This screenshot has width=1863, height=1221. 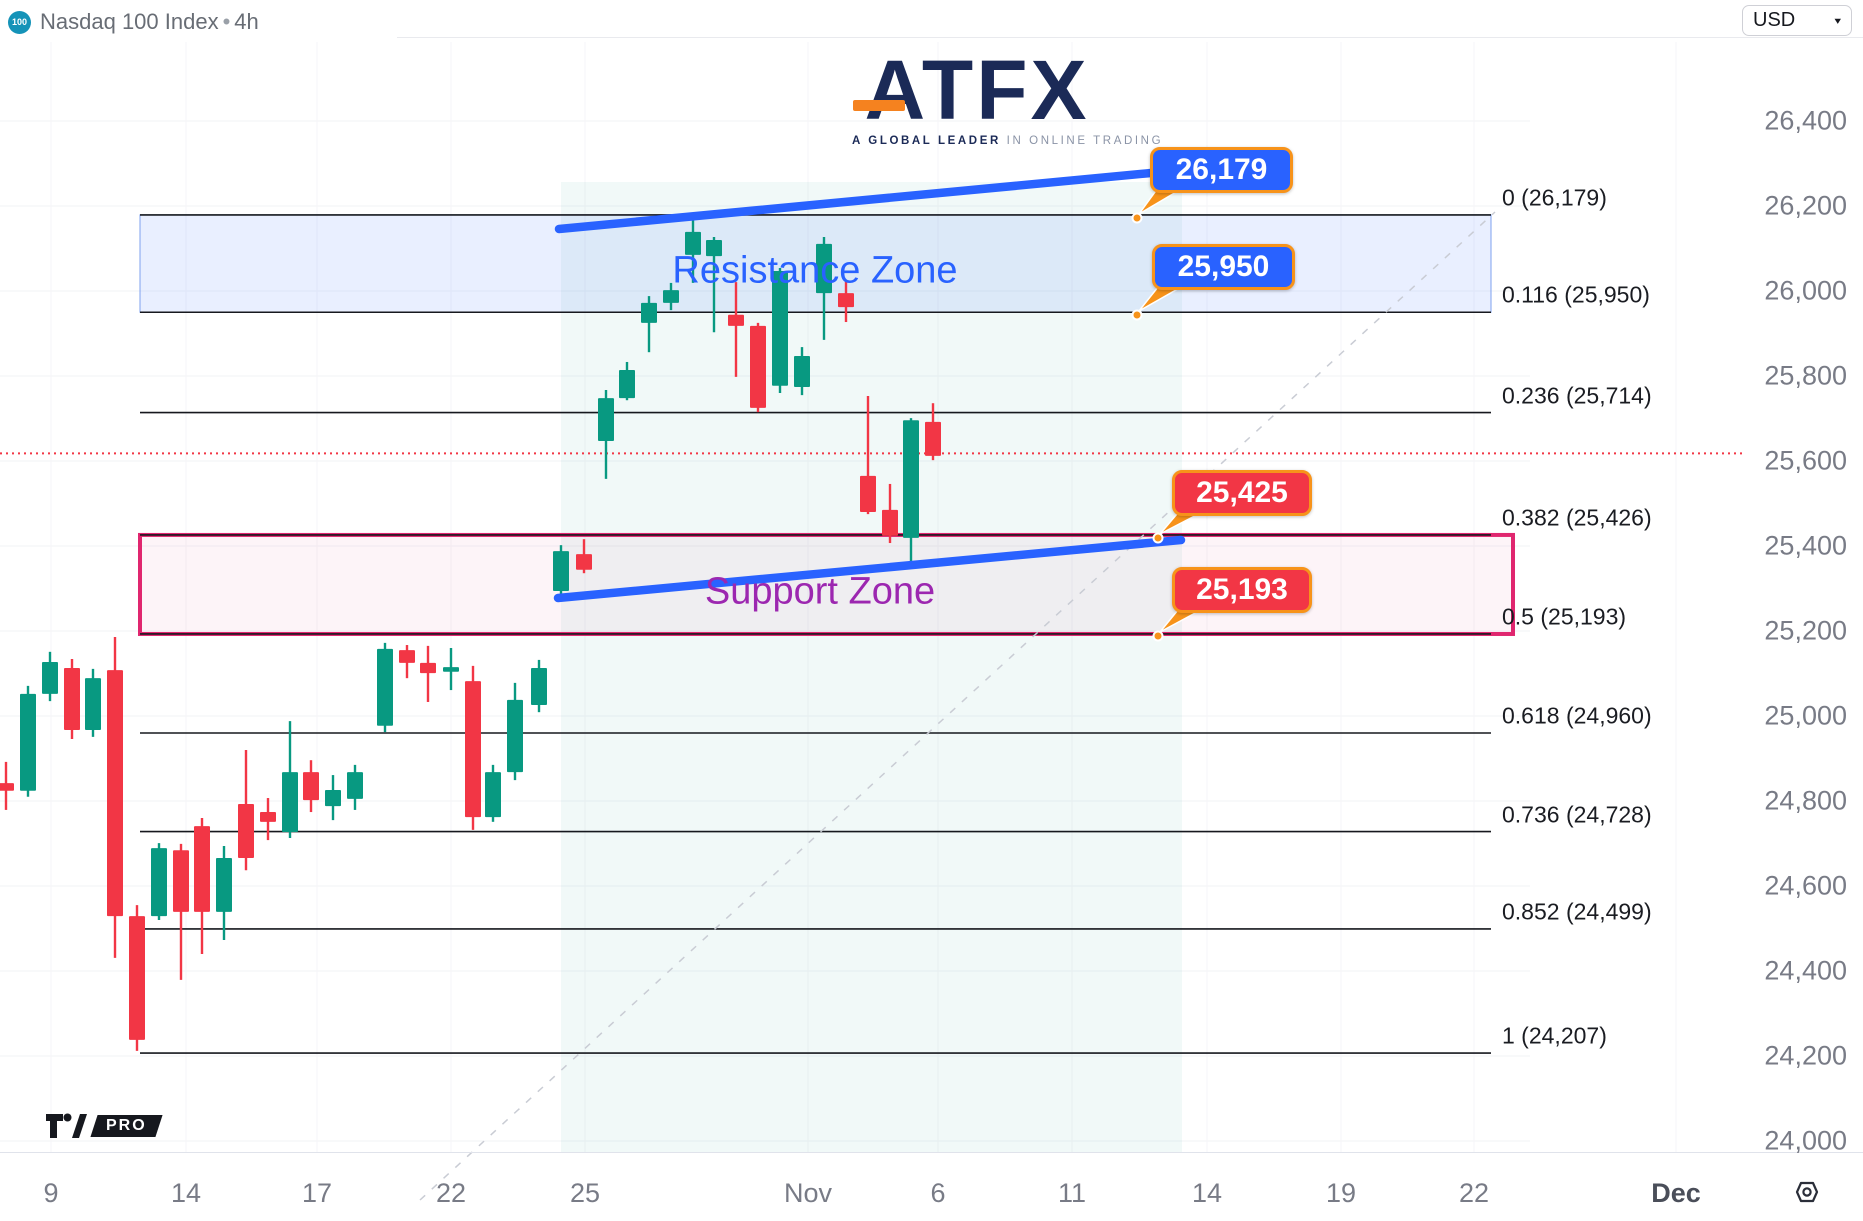 I want to click on atfx-tagline: A GLOBAL LEADER IN ONLINE TRADING, so click(x=1006, y=141).